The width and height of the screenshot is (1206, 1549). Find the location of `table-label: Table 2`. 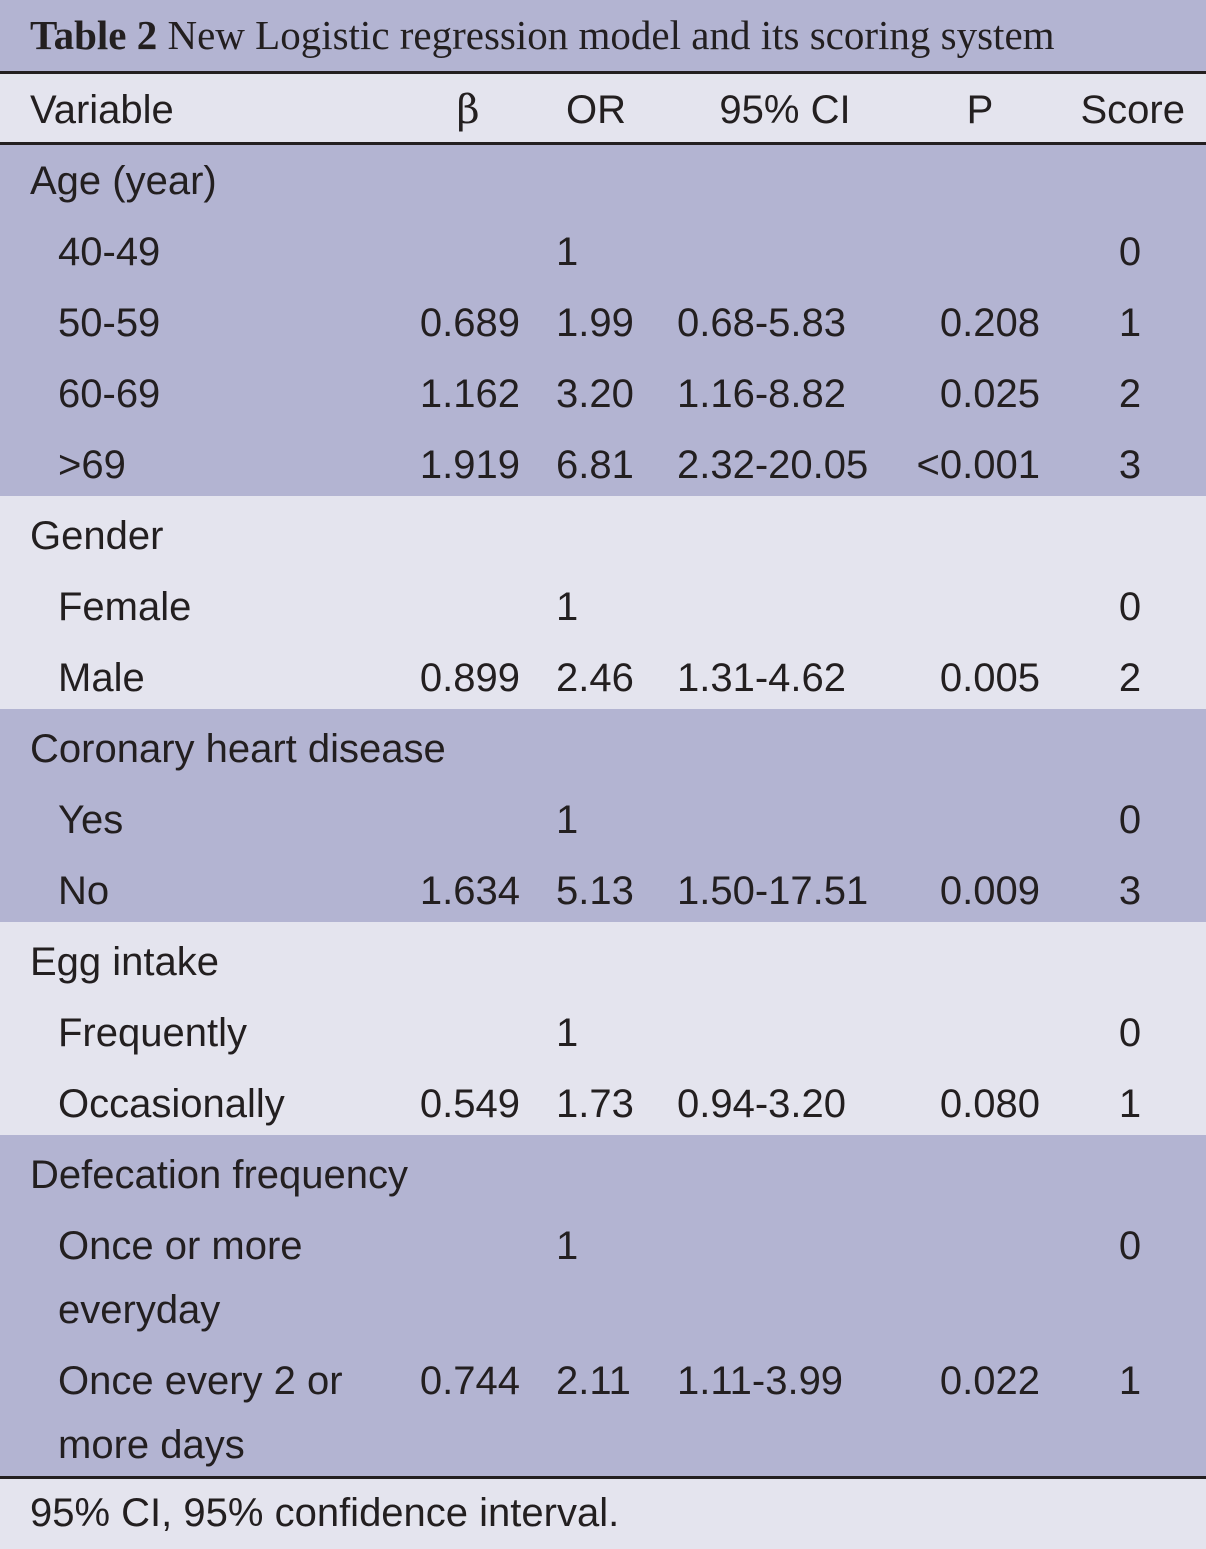

table-label: Table 2 is located at coordinates (94, 35).